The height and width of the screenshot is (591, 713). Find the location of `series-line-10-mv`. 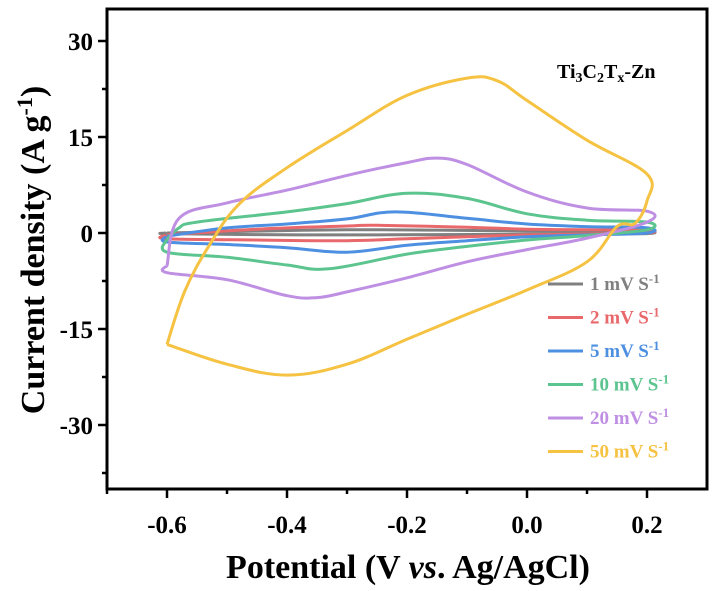

series-line-10-mv is located at coordinates (408, 231).